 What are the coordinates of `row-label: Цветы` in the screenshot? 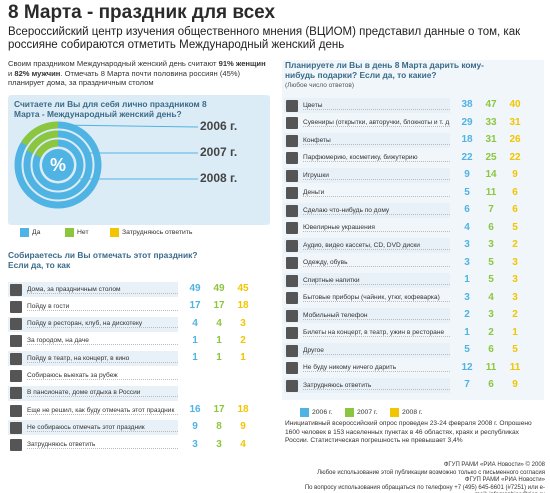 It's located at (376, 106).